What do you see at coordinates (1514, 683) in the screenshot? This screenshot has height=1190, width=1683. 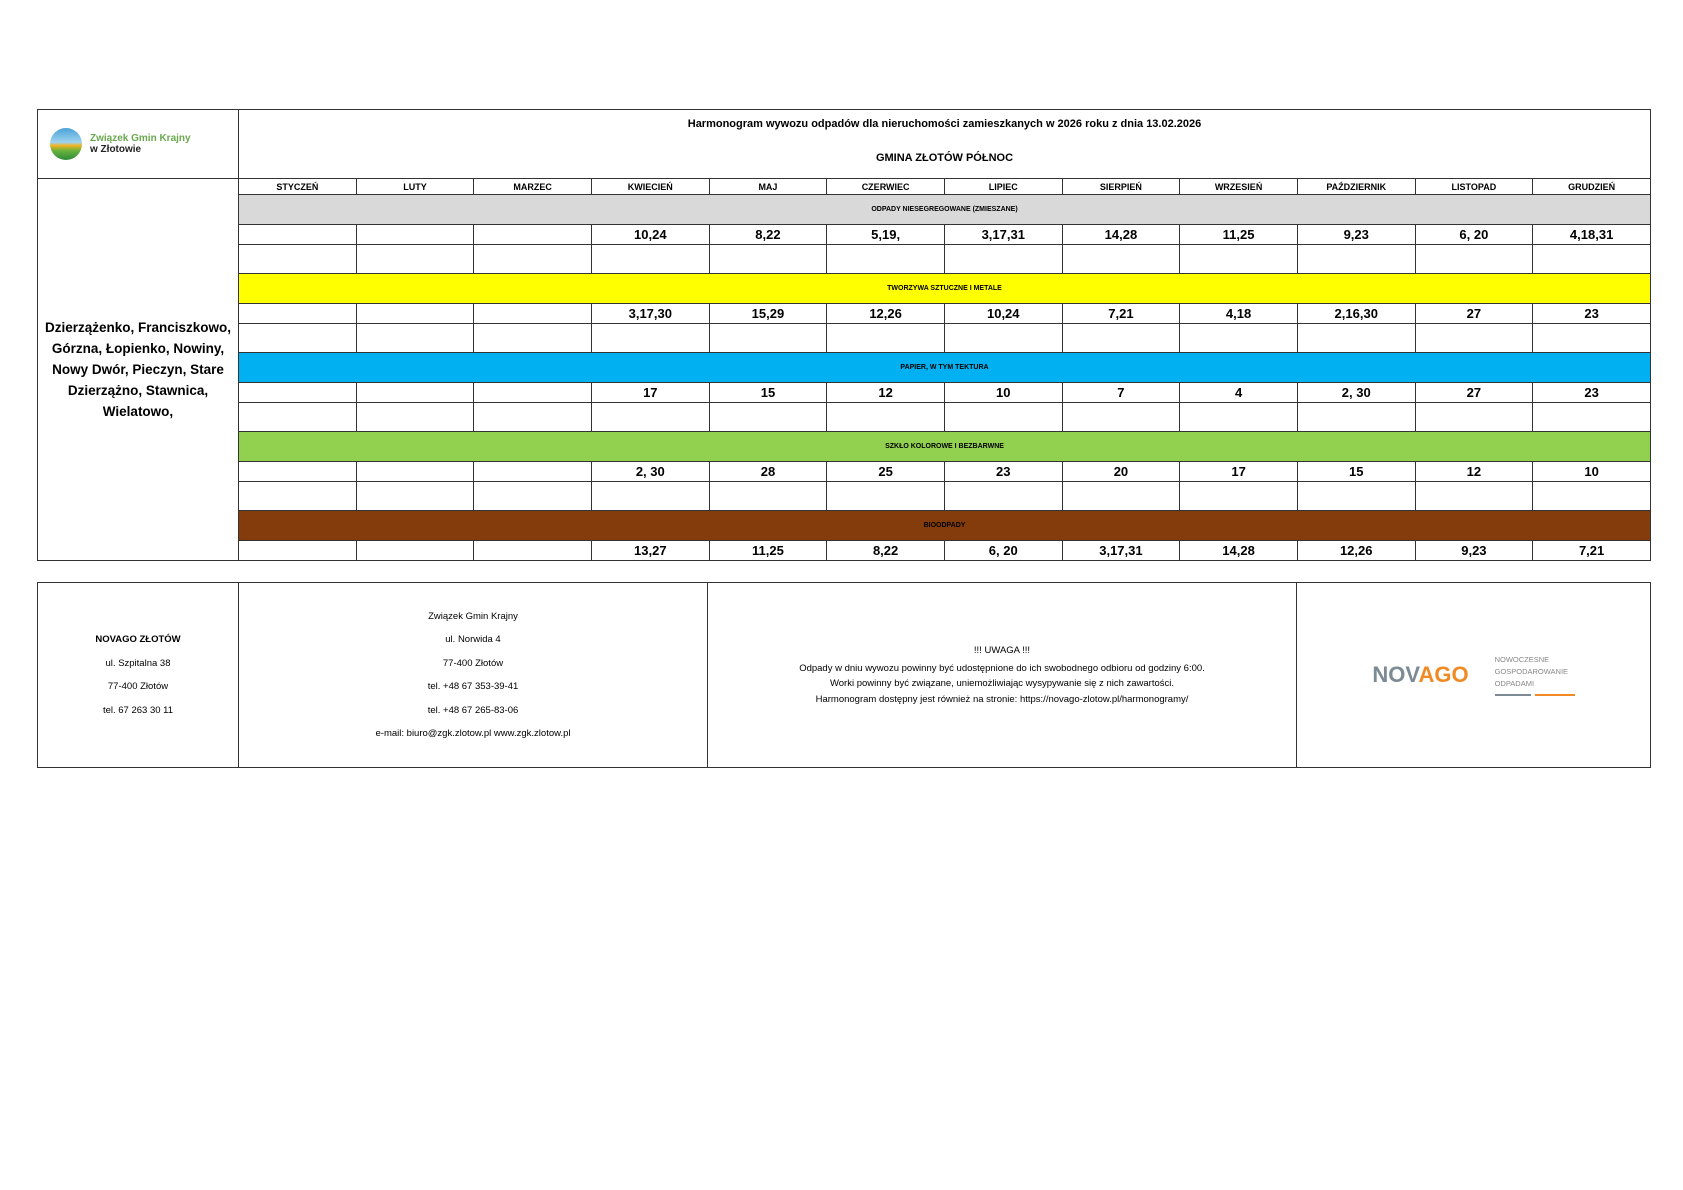 I see `novago-tagline-3: ODPADAMI` at bounding box center [1514, 683].